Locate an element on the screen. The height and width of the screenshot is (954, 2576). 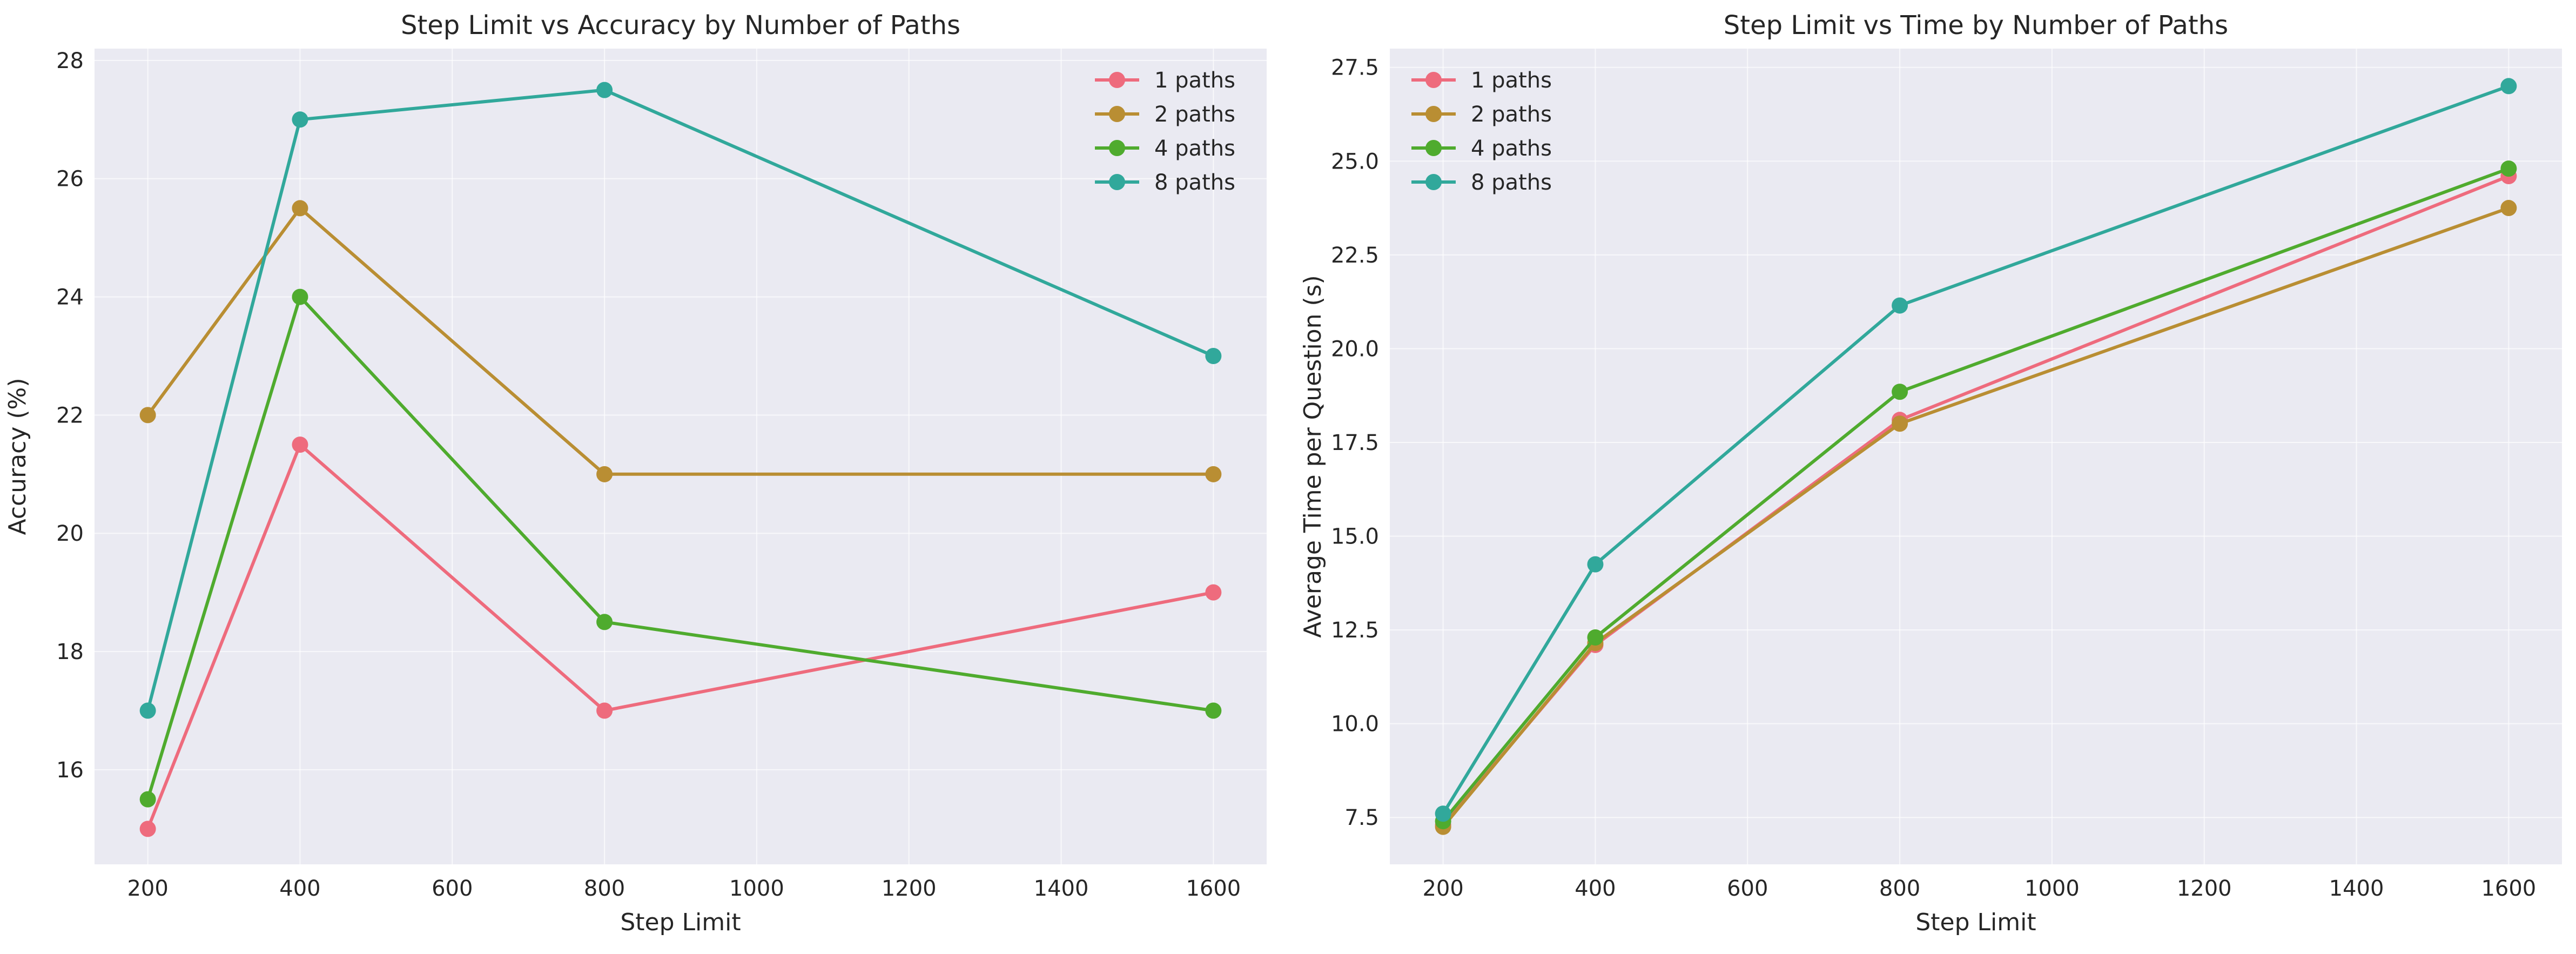
y-tick-label: 25.0 is located at coordinates (1355, 161).